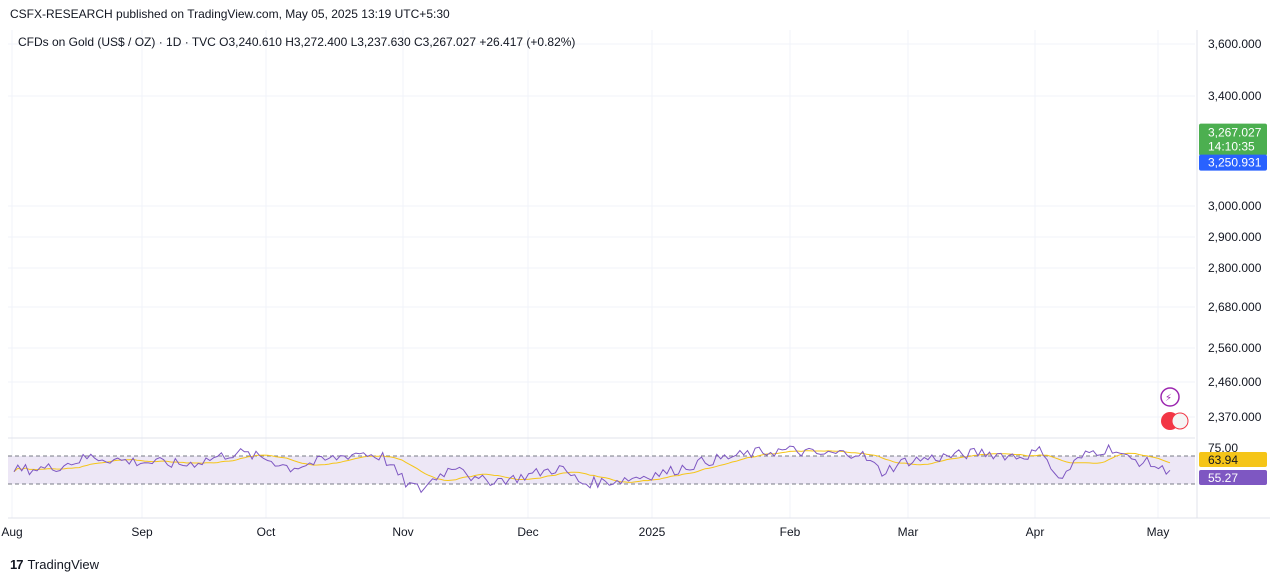 The width and height of the screenshot is (1281, 581). Describe the element at coordinates (1235, 417) in the screenshot. I see `price-tick-label: 2,370.000` at that location.